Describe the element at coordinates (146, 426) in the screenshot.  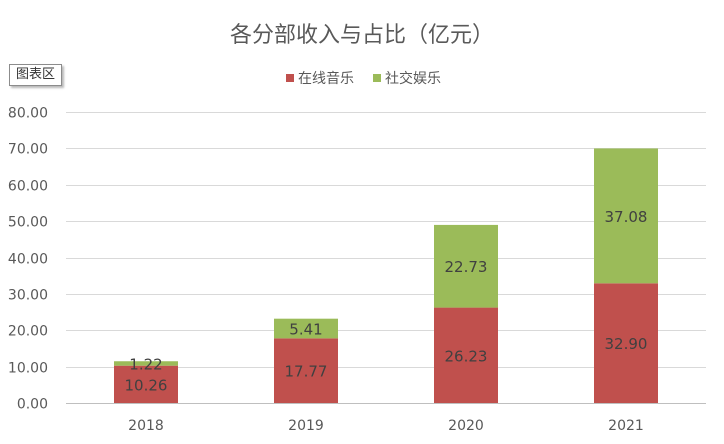
I see `x-tick-label: 2018` at that location.